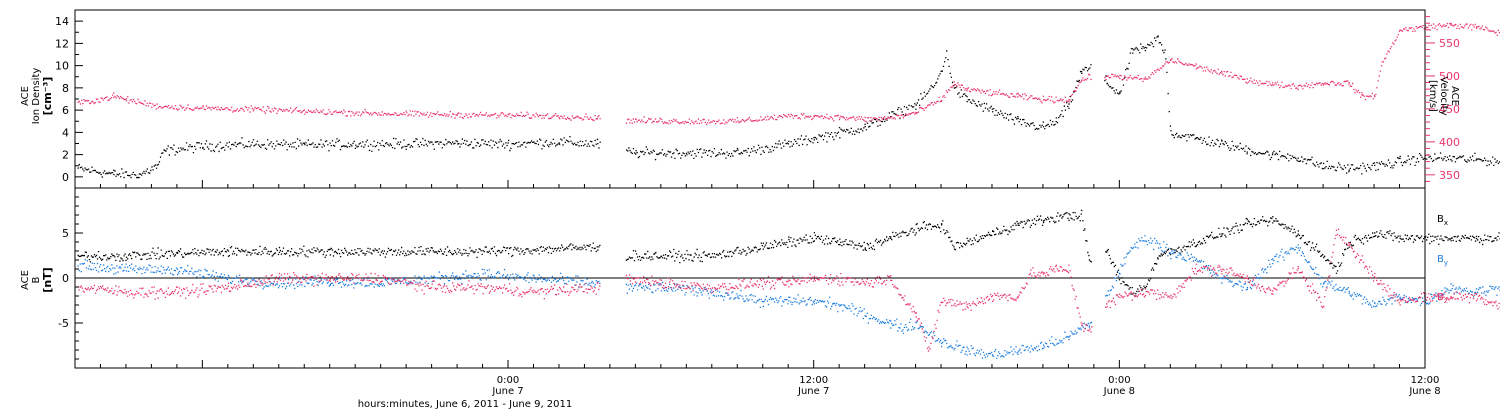 This screenshot has height=410, width=1500. What do you see at coordinates (1446, 223) in the screenshot?
I see `legend-subscript: x` at bounding box center [1446, 223].